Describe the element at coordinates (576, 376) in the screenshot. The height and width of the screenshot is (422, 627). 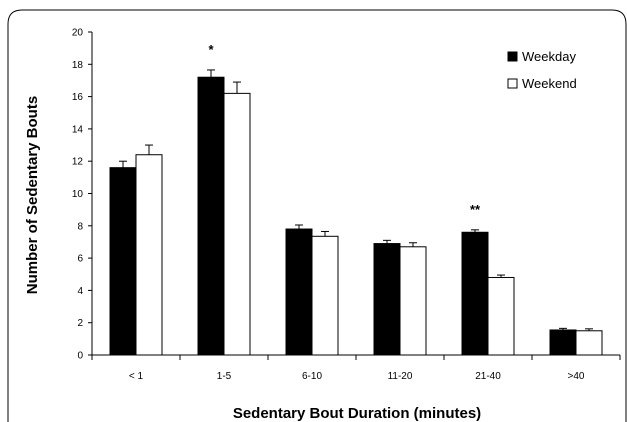
I see `x-tick-label: >40` at that location.